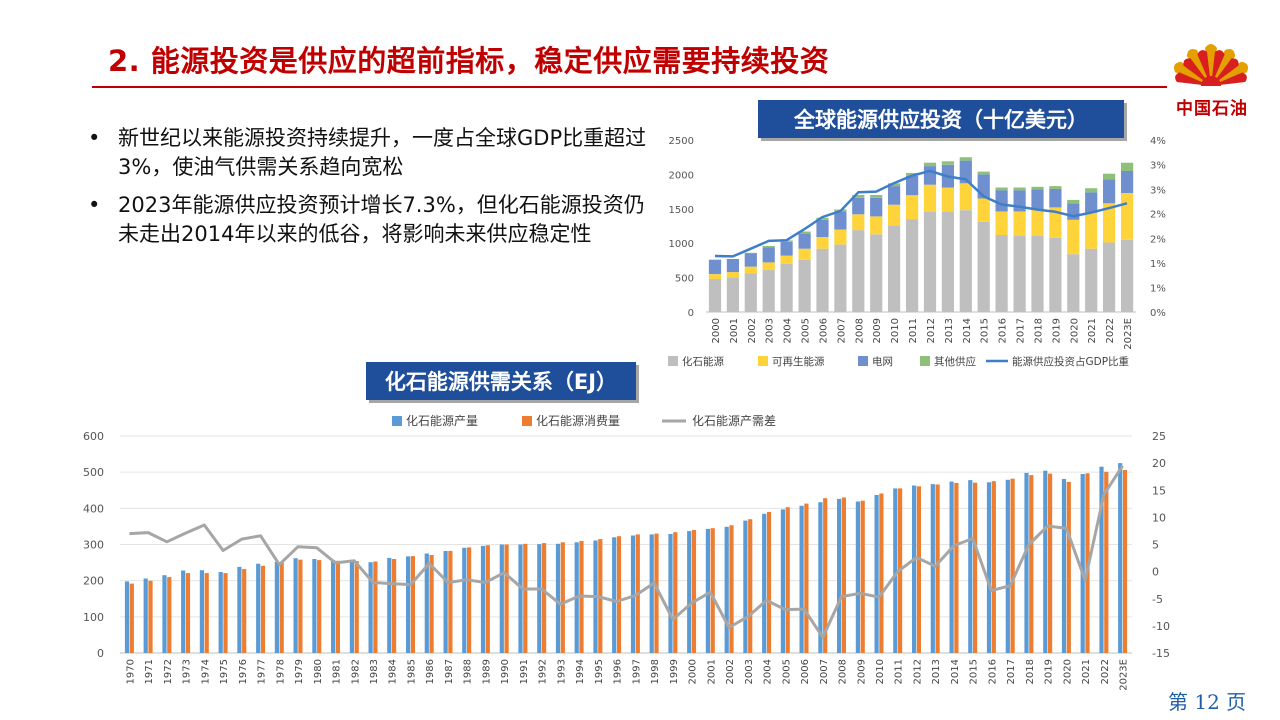  Describe the element at coordinates (393, 671) in the screenshot. I see `x-tick-label: 1984` at that location.